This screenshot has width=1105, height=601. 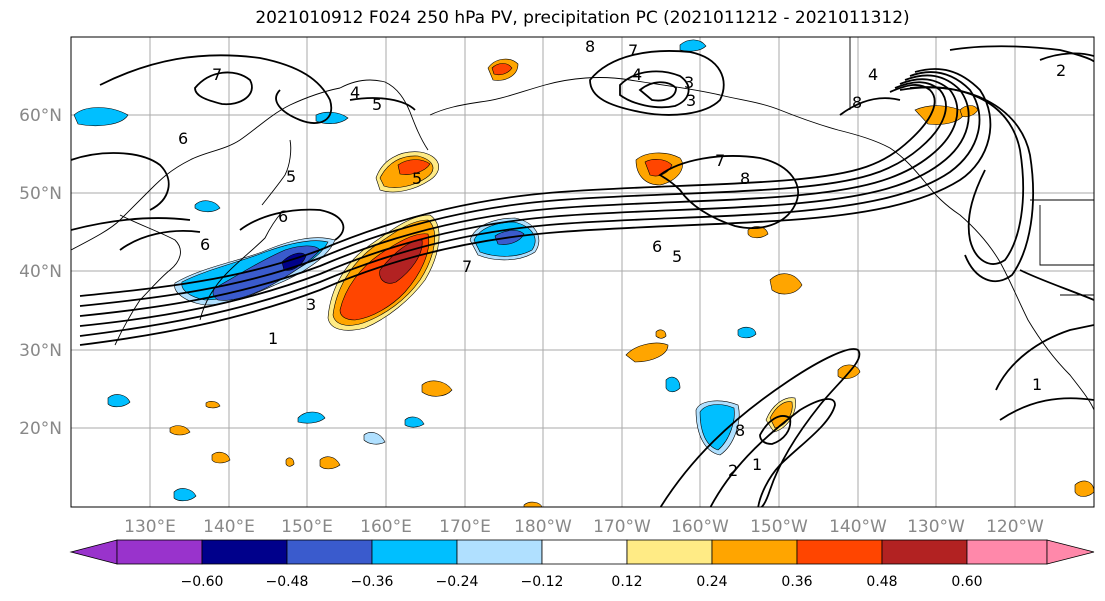 What do you see at coordinates (93, 552) in the screenshot?
I see `colorbar-extend-min` at bounding box center [93, 552].